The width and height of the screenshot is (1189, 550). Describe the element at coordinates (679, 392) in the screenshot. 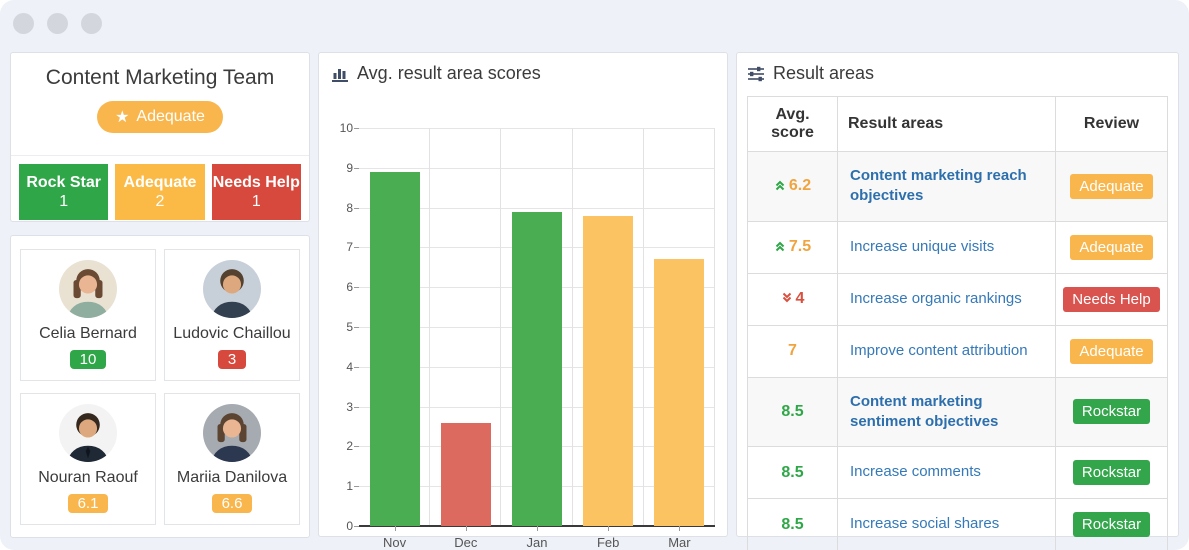

I see `bar-mar` at that location.